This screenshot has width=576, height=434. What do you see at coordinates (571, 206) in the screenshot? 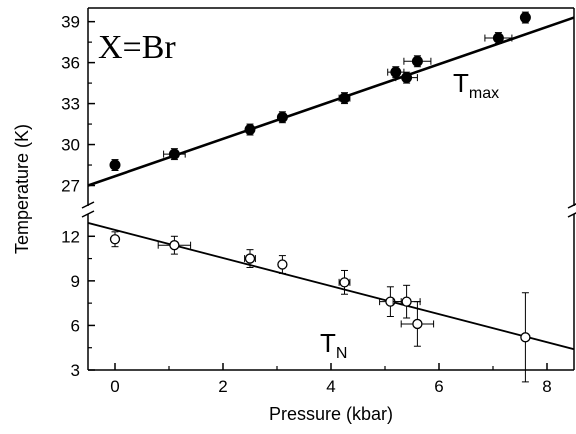
I see `break-mark-right-top` at bounding box center [571, 206].